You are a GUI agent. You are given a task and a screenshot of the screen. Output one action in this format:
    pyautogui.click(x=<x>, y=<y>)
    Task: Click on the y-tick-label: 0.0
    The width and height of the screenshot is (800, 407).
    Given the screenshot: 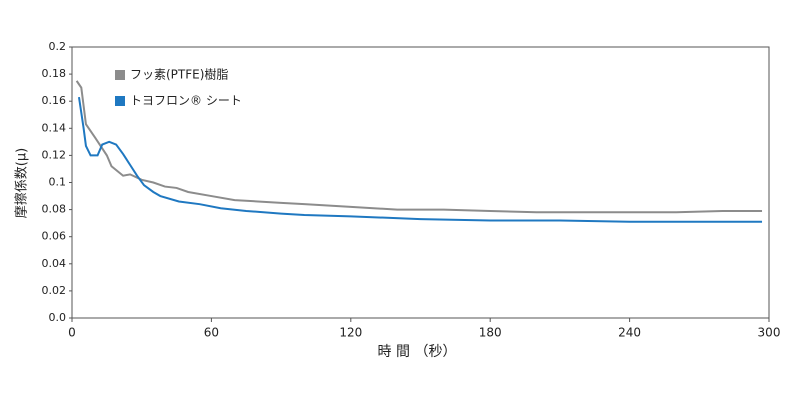 What is the action you would take?
    pyautogui.click(x=58, y=317)
    